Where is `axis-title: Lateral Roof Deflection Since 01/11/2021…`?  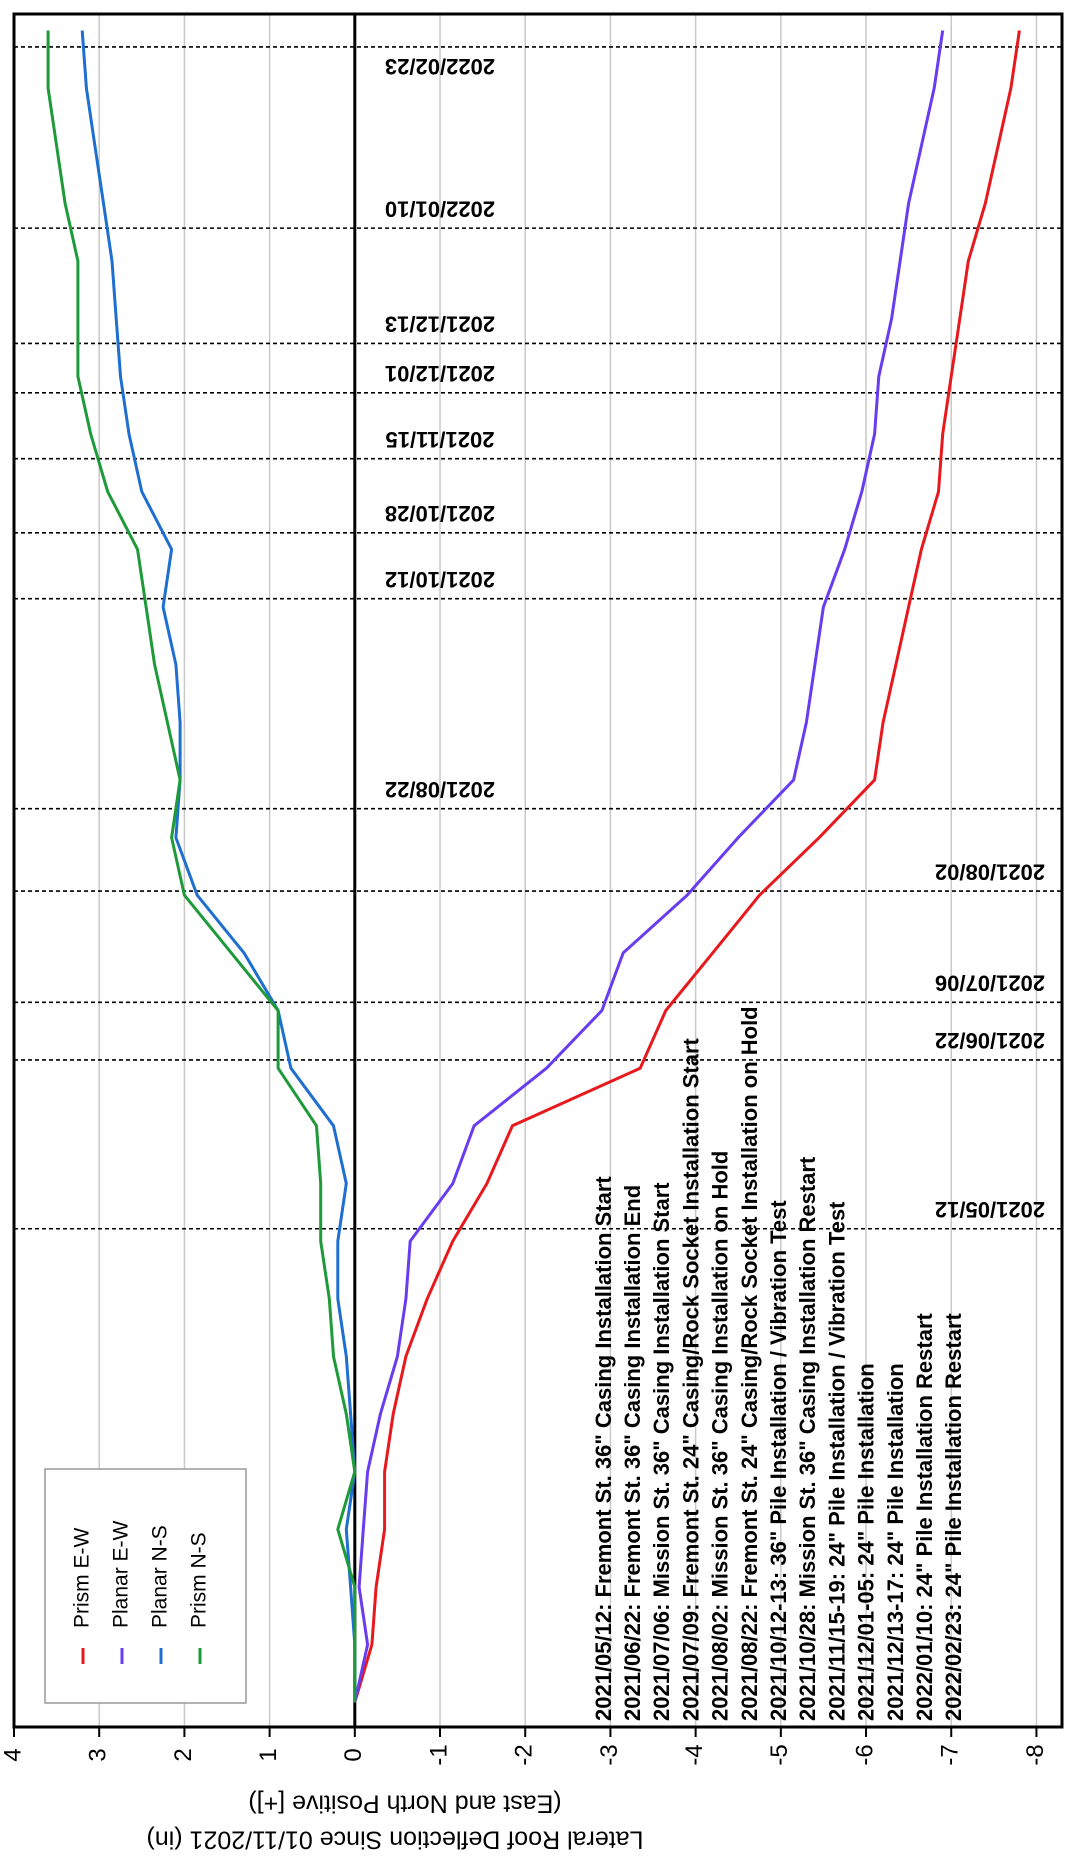
axis-title: Lateral Roof Deflection Since 01/11/2021… is located at coordinates (394, 1839).